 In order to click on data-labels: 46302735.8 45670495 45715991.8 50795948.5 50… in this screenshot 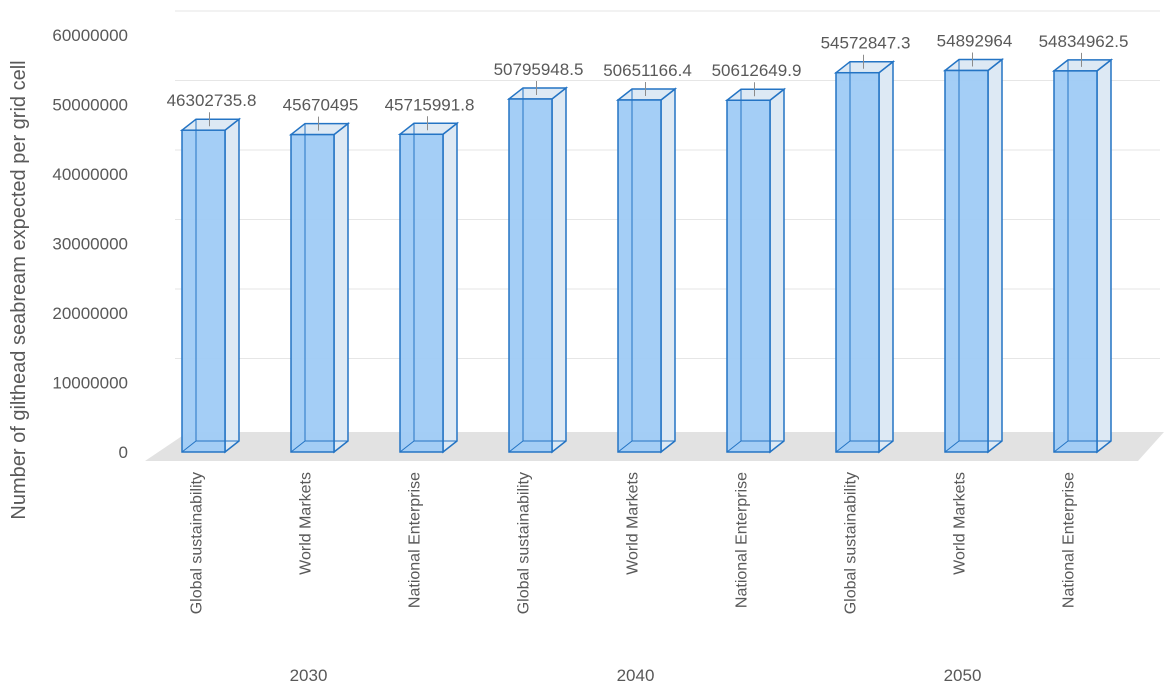, I will do `click(648, 81)`.